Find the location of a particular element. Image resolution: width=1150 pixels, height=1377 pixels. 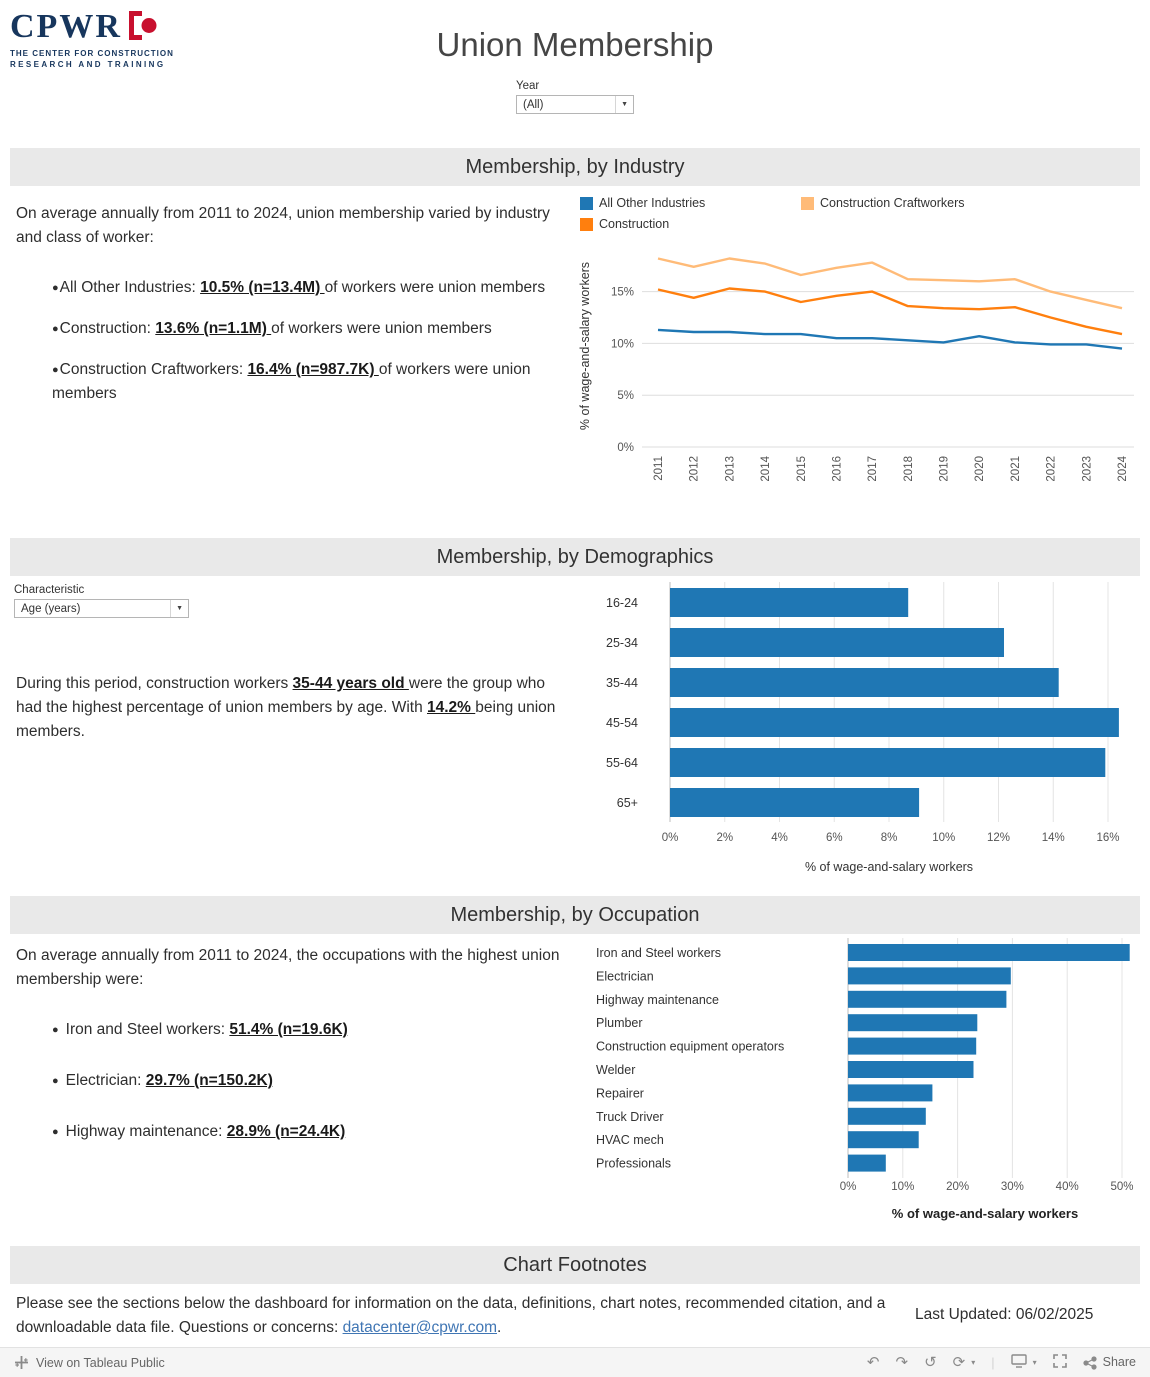

svg-text: Iron and Steel workers is located at coordinates (658, 953).